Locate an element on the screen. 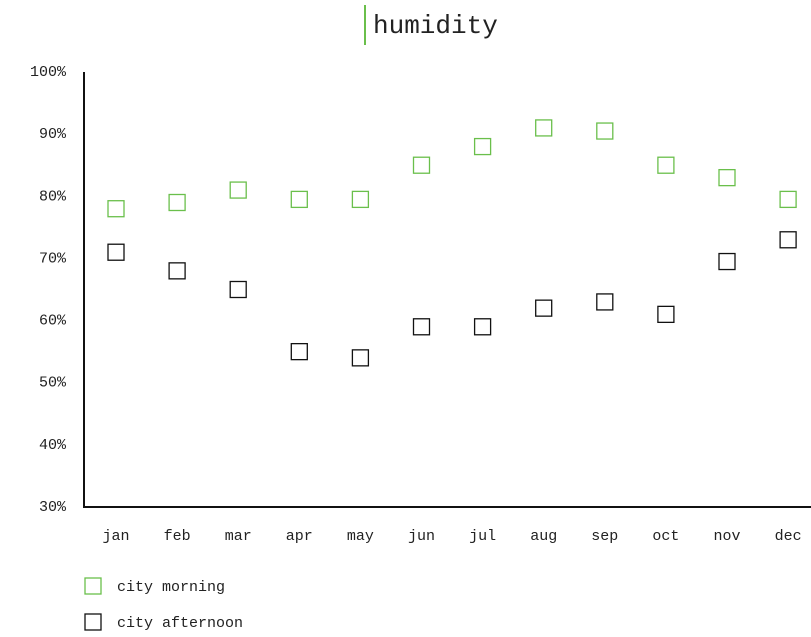 The image size is (811, 637). x-tick-label: mar is located at coordinates (238, 536).